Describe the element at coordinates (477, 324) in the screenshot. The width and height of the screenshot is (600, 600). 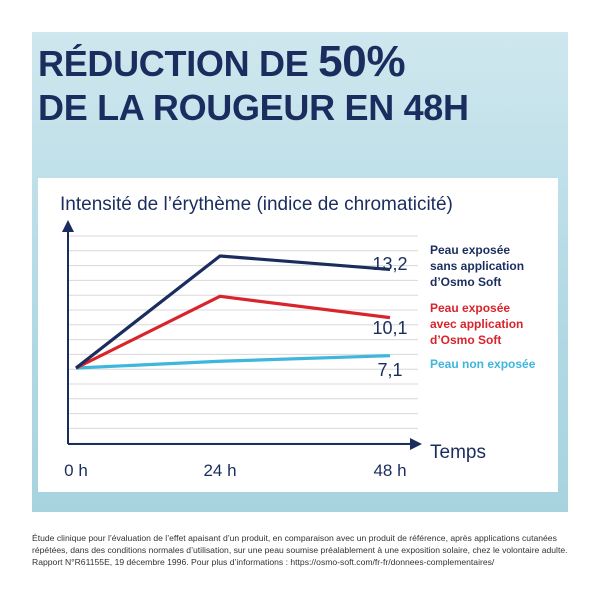
I see `legend-entry-line: avec application` at that location.